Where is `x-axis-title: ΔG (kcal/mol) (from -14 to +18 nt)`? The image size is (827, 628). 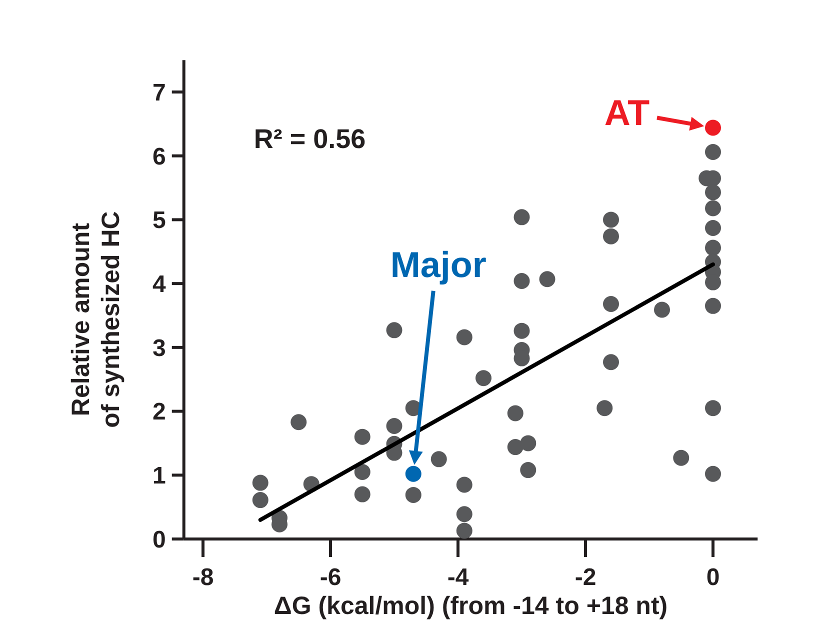
x-axis-title: ΔG (kcal/mol) (from -14 to +18 nt) is located at coordinates (471, 606).